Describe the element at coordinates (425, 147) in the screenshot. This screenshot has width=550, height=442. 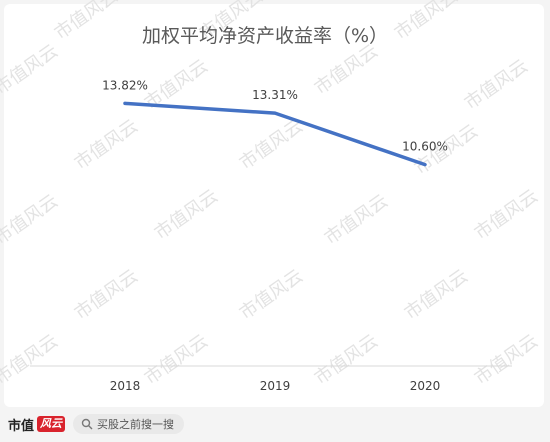
I see `data-label: 10.60%` at that location.